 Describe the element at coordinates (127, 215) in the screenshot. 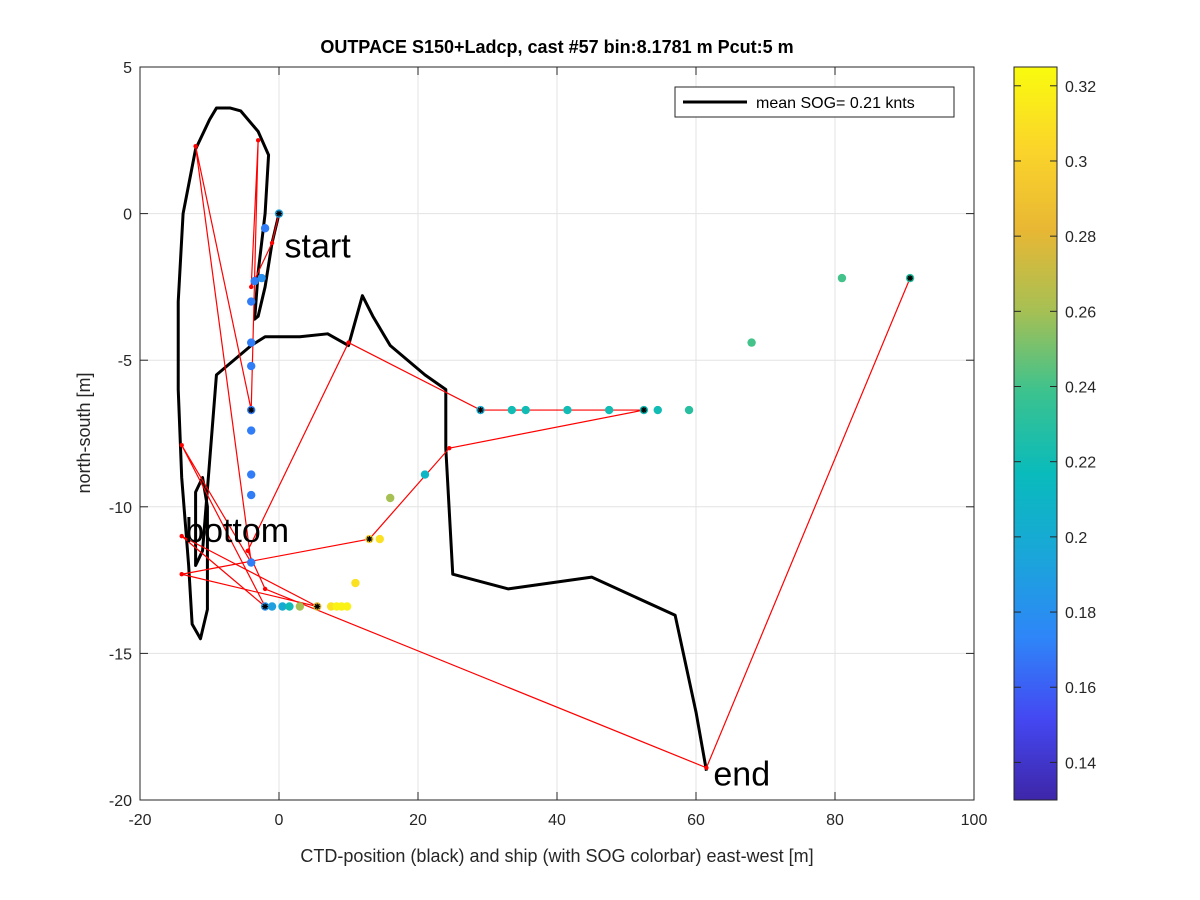

I see `y-tick-label: 0` at that location.